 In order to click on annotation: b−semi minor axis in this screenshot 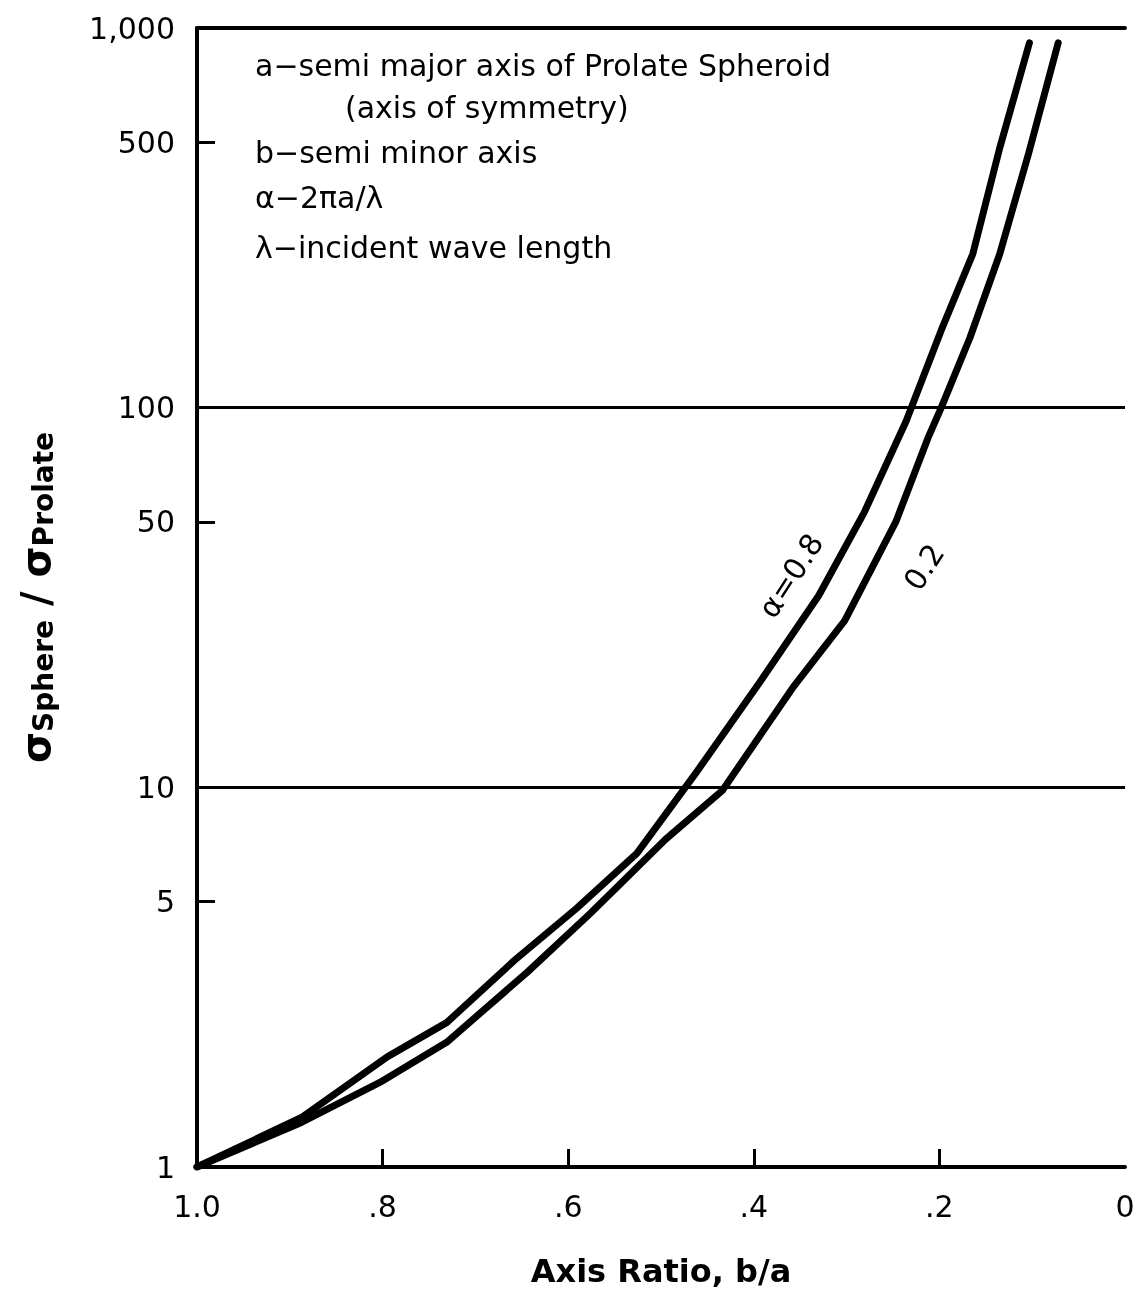, I will do `click(396, 152)`.